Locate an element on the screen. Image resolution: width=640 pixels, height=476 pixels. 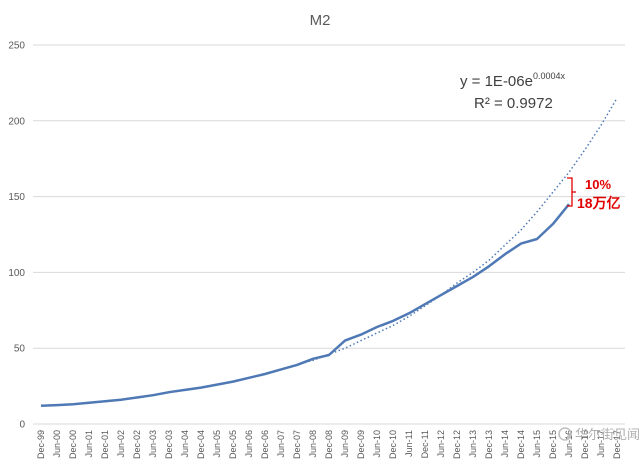
x-tick-label: Jun-00 is located at coordinates (57, 444).